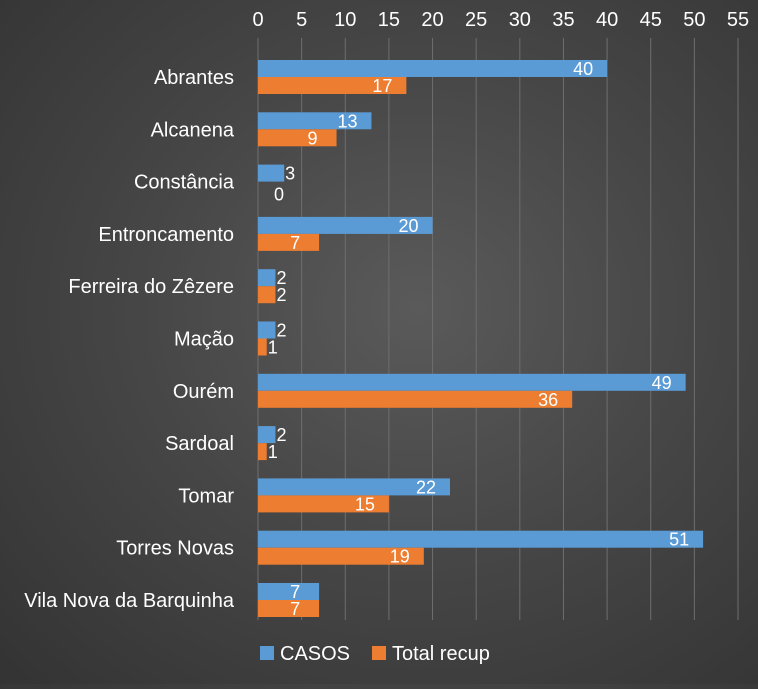 The height and width of the screenshot is (689, 758). What do you see at coordinates (476, 20) in the screenshot?
I see `x-tick-label: 25` at bounding box center [476, 20].